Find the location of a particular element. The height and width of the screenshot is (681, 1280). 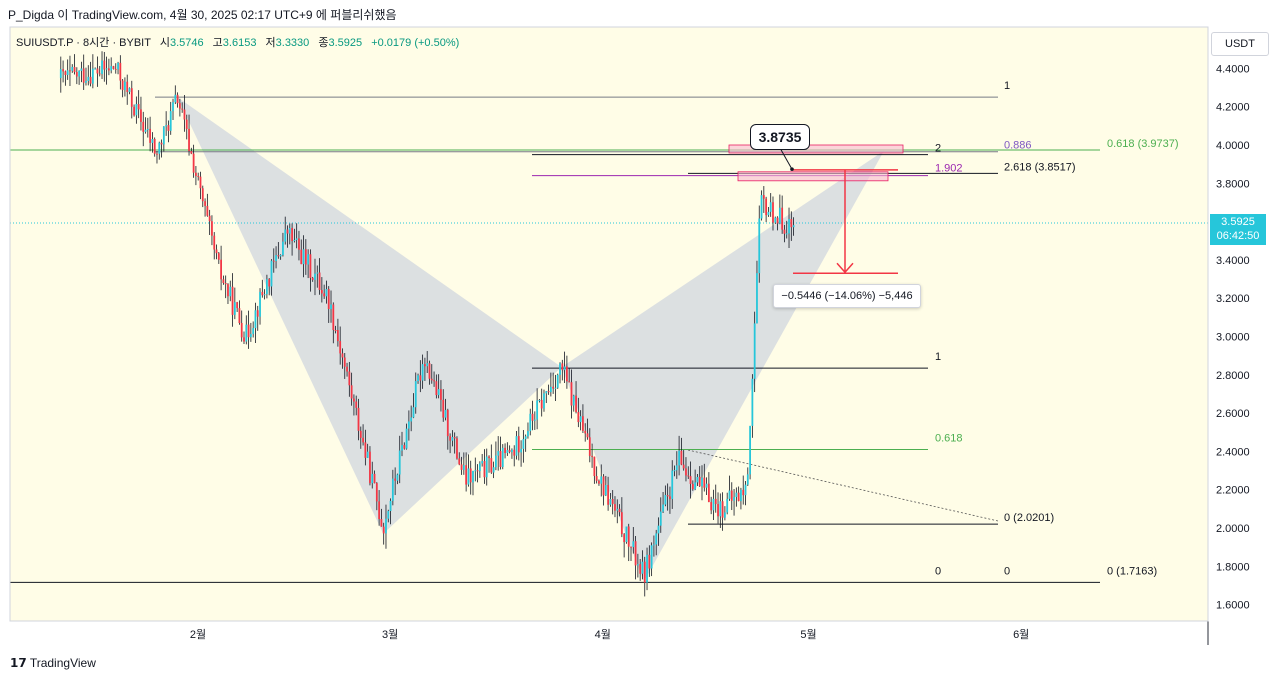

symbol-name: SUIUSDT.P · 8시간 · BYBIT is located at coordinates (83, 43).